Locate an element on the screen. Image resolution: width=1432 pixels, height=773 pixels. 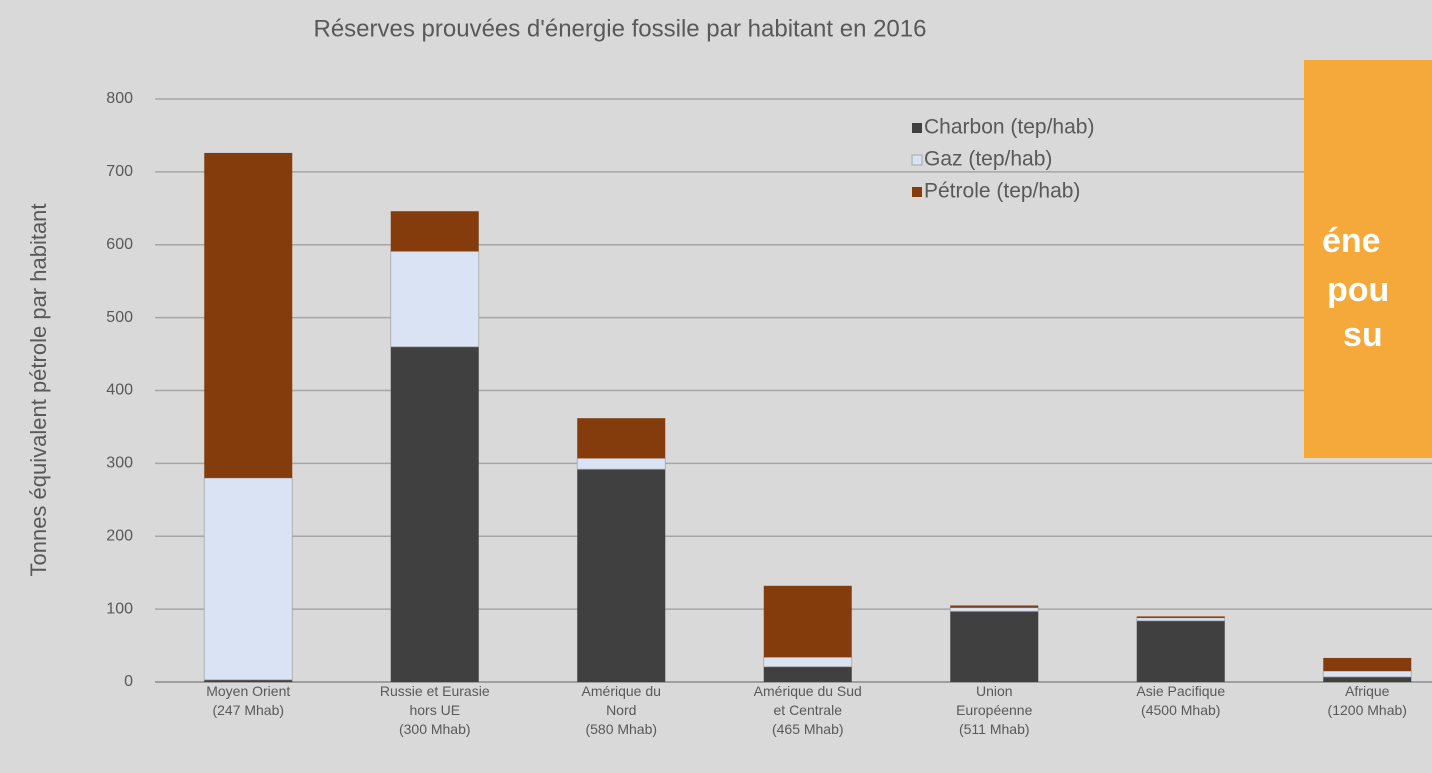
y-tick-label: 800 is located at coordinates (119, 98).